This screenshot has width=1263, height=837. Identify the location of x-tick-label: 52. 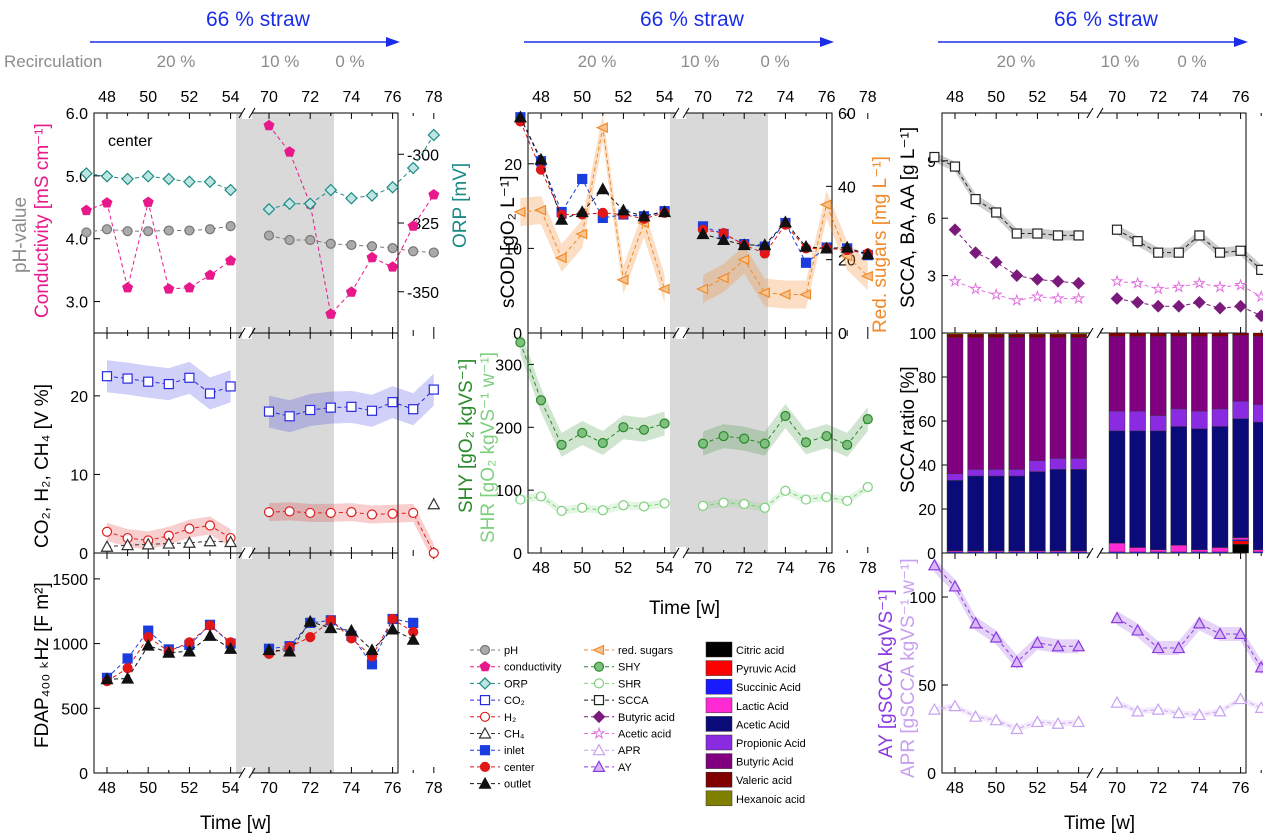
(190, 788).